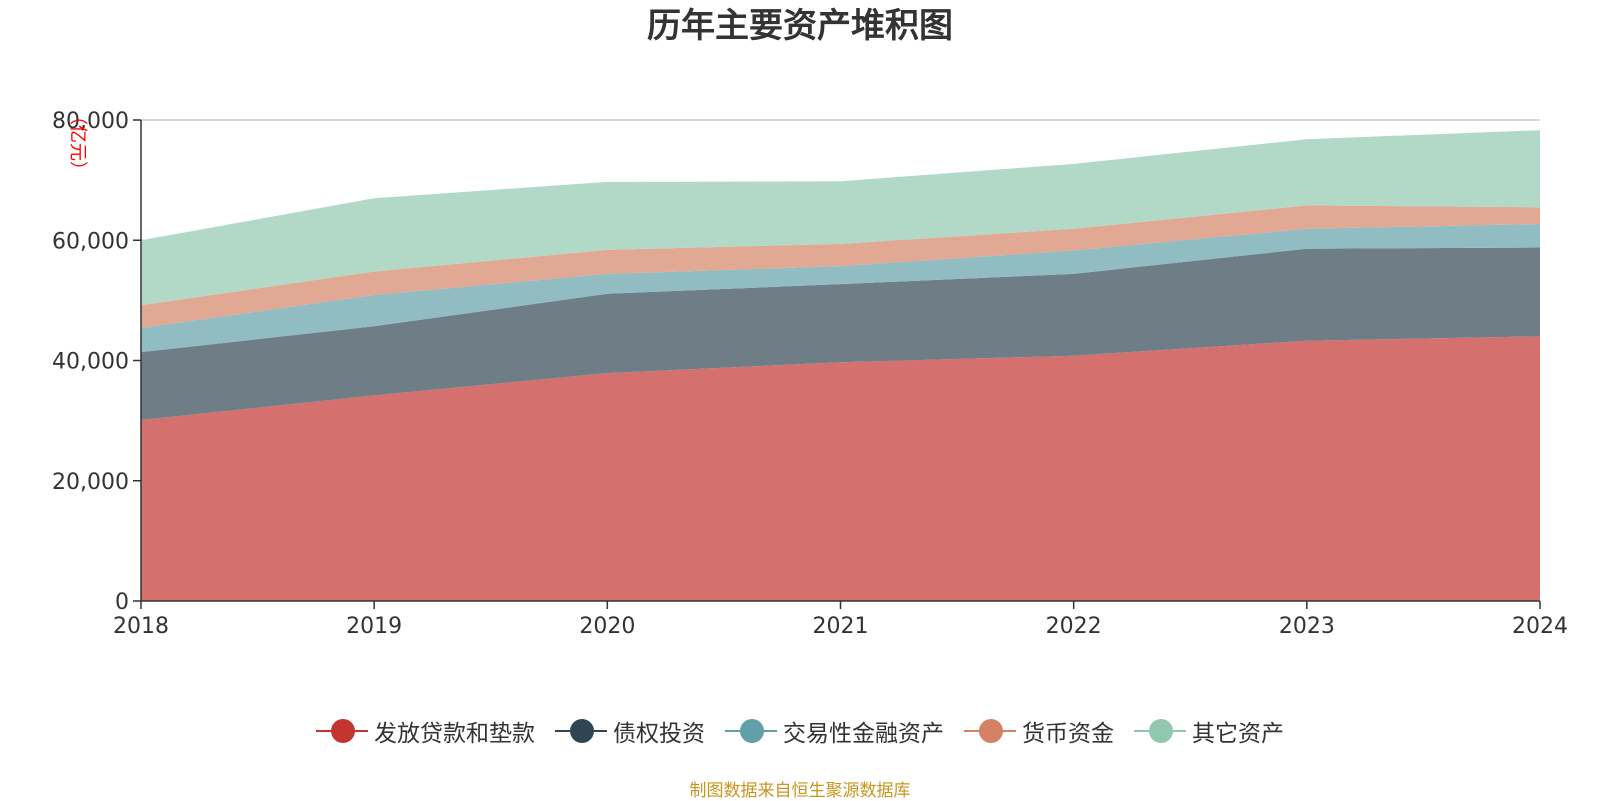 The height and width of the screenshot is (801, 1600). I want to click on legend-label: 其它资产, so click(1238, 734).